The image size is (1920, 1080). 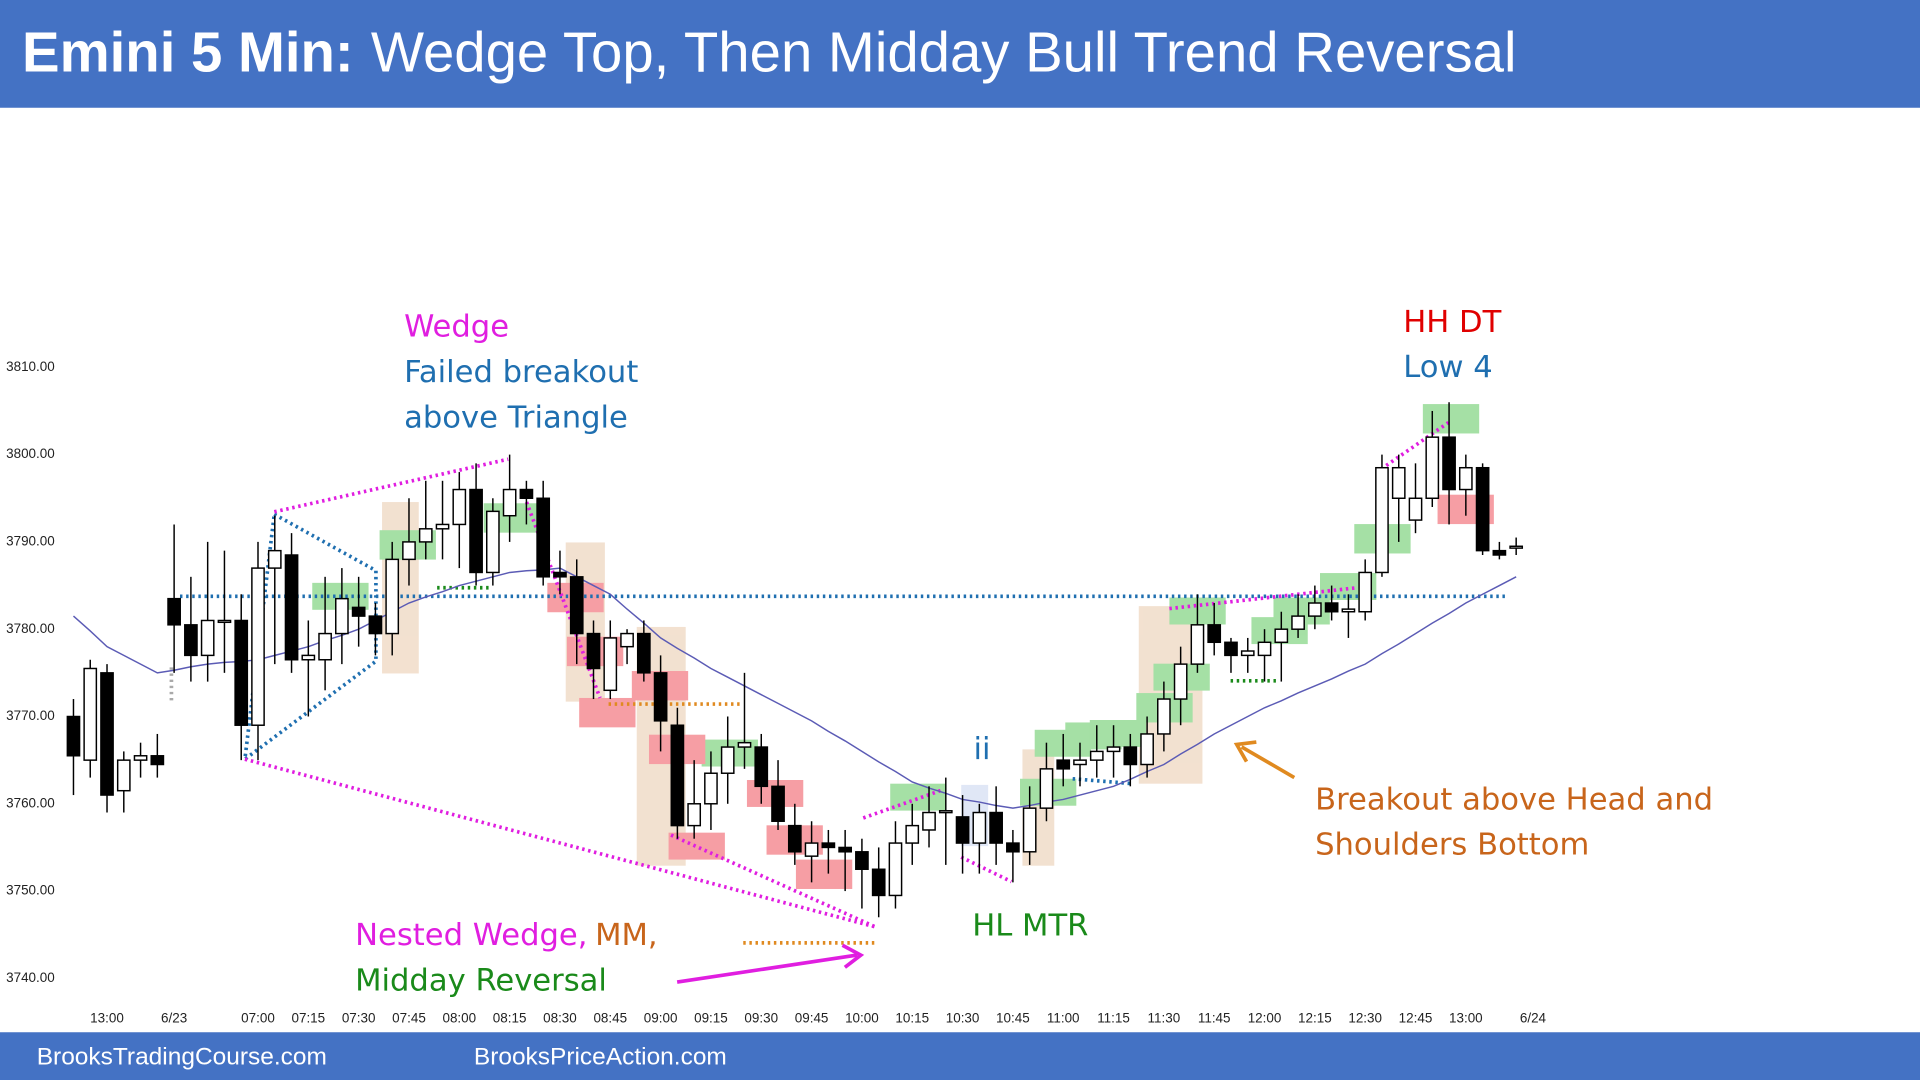 What do you see at coordinates (30, 540) in the screenshot?
I see `y-tick-label: 3790.00` at bounding box center [30, 540].